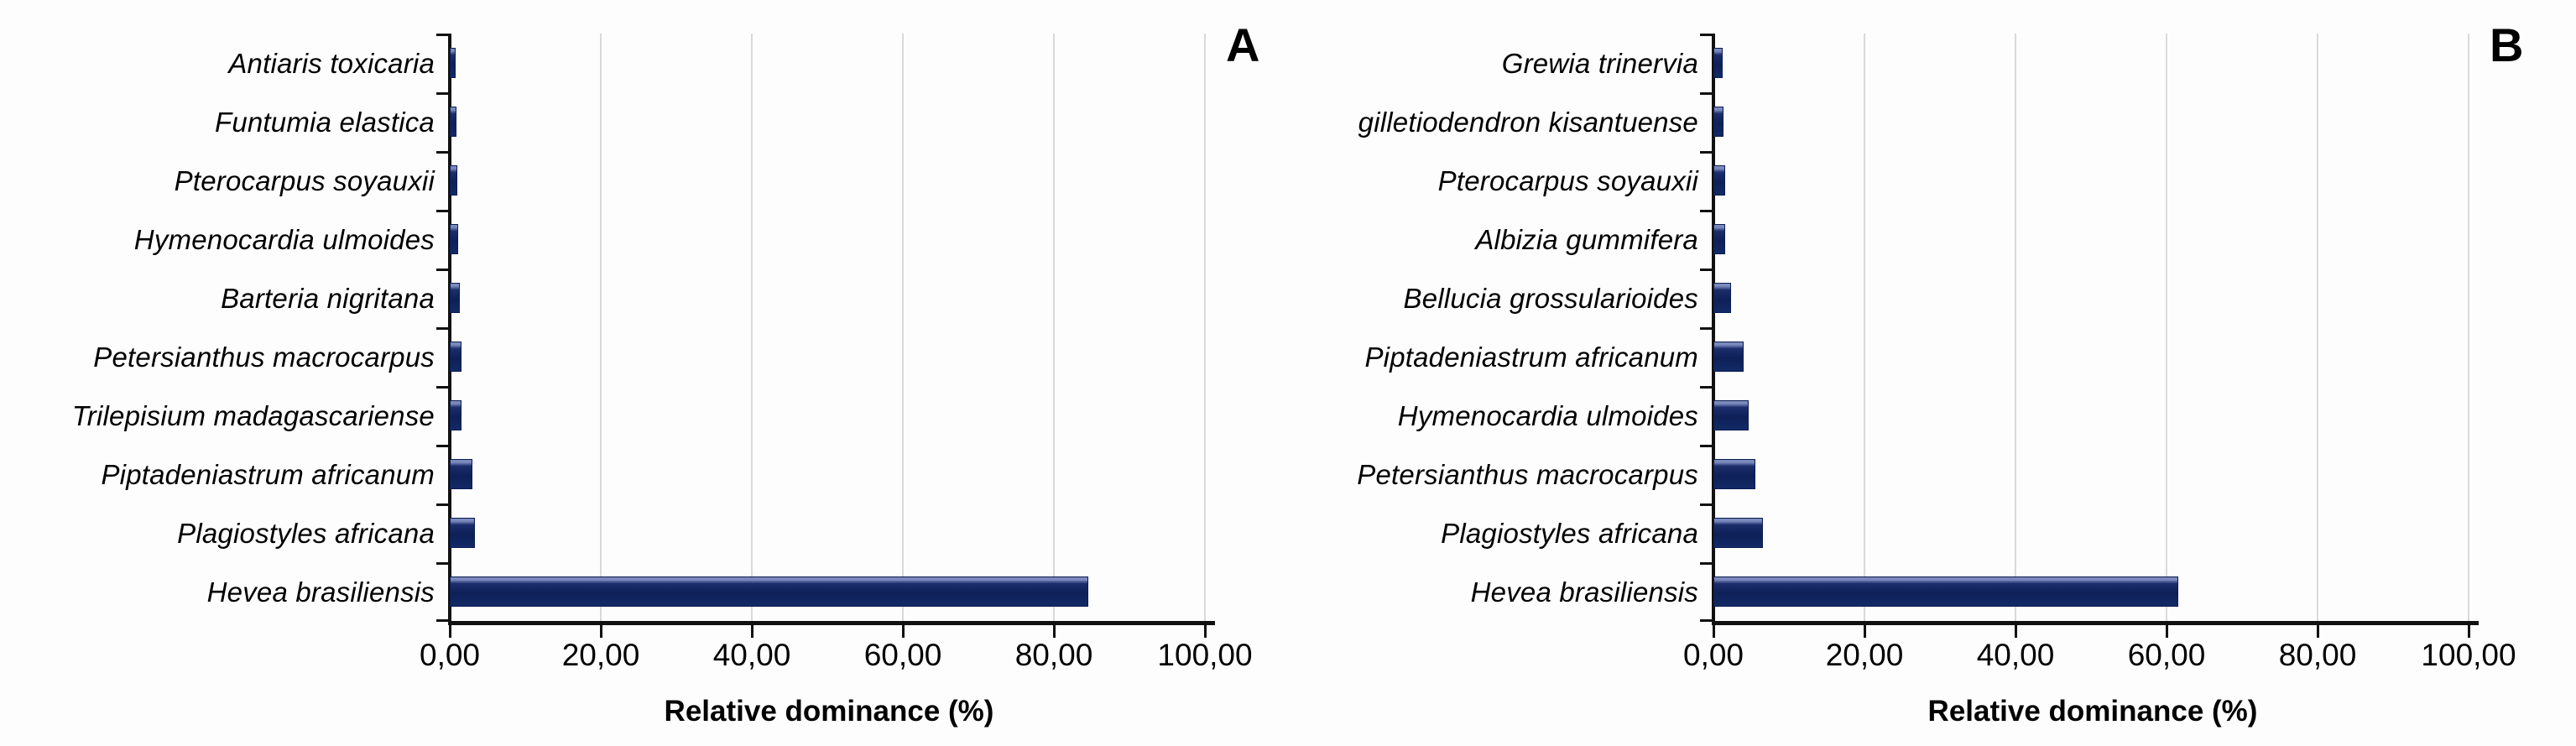  I want to click on category-label-7: Piptadeniastrum africanum, so click(268, 474).